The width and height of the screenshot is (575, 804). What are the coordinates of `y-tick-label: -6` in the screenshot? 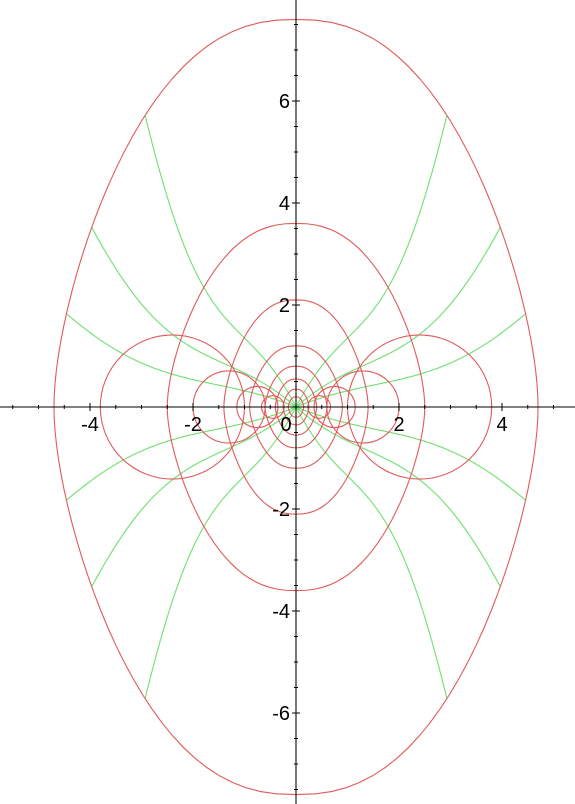 It's located at (281, 714).